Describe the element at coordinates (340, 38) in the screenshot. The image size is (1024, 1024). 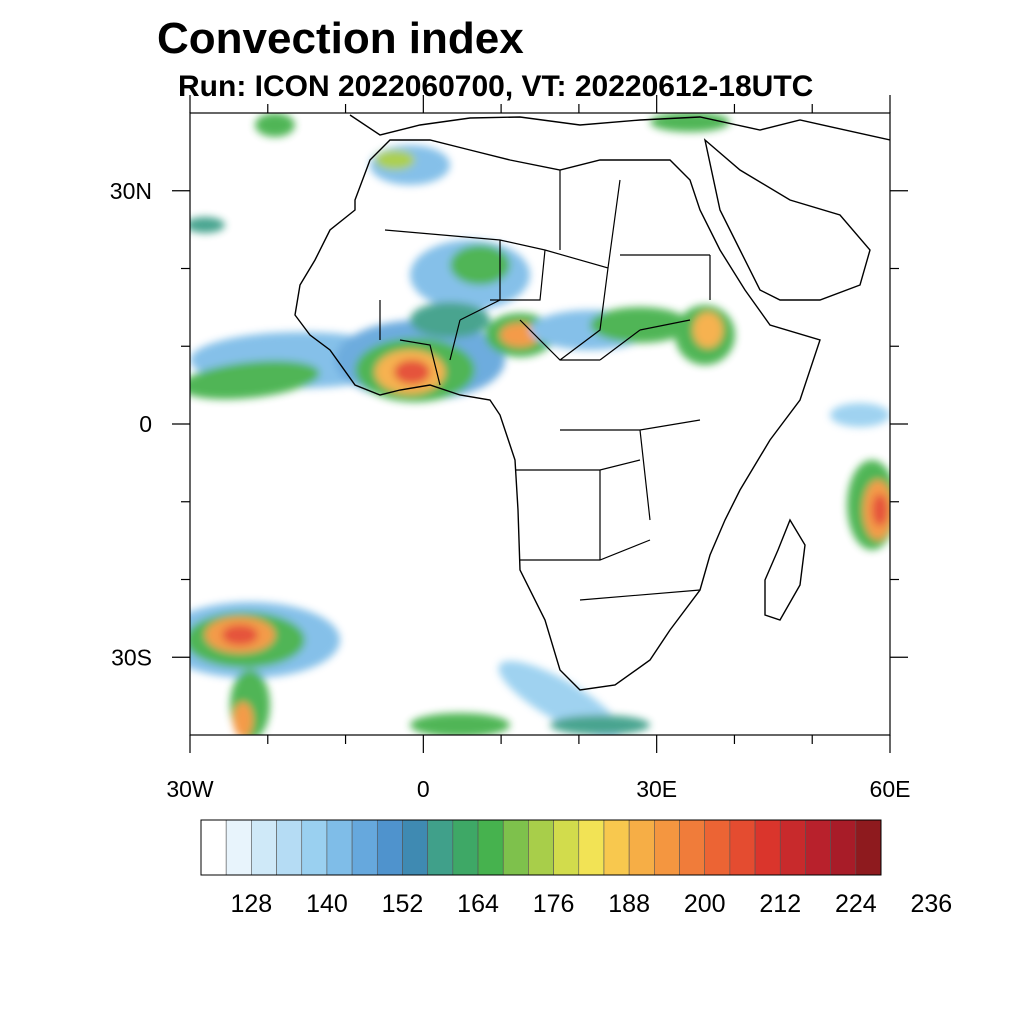
I see `chart-title: Convection index` at that location.